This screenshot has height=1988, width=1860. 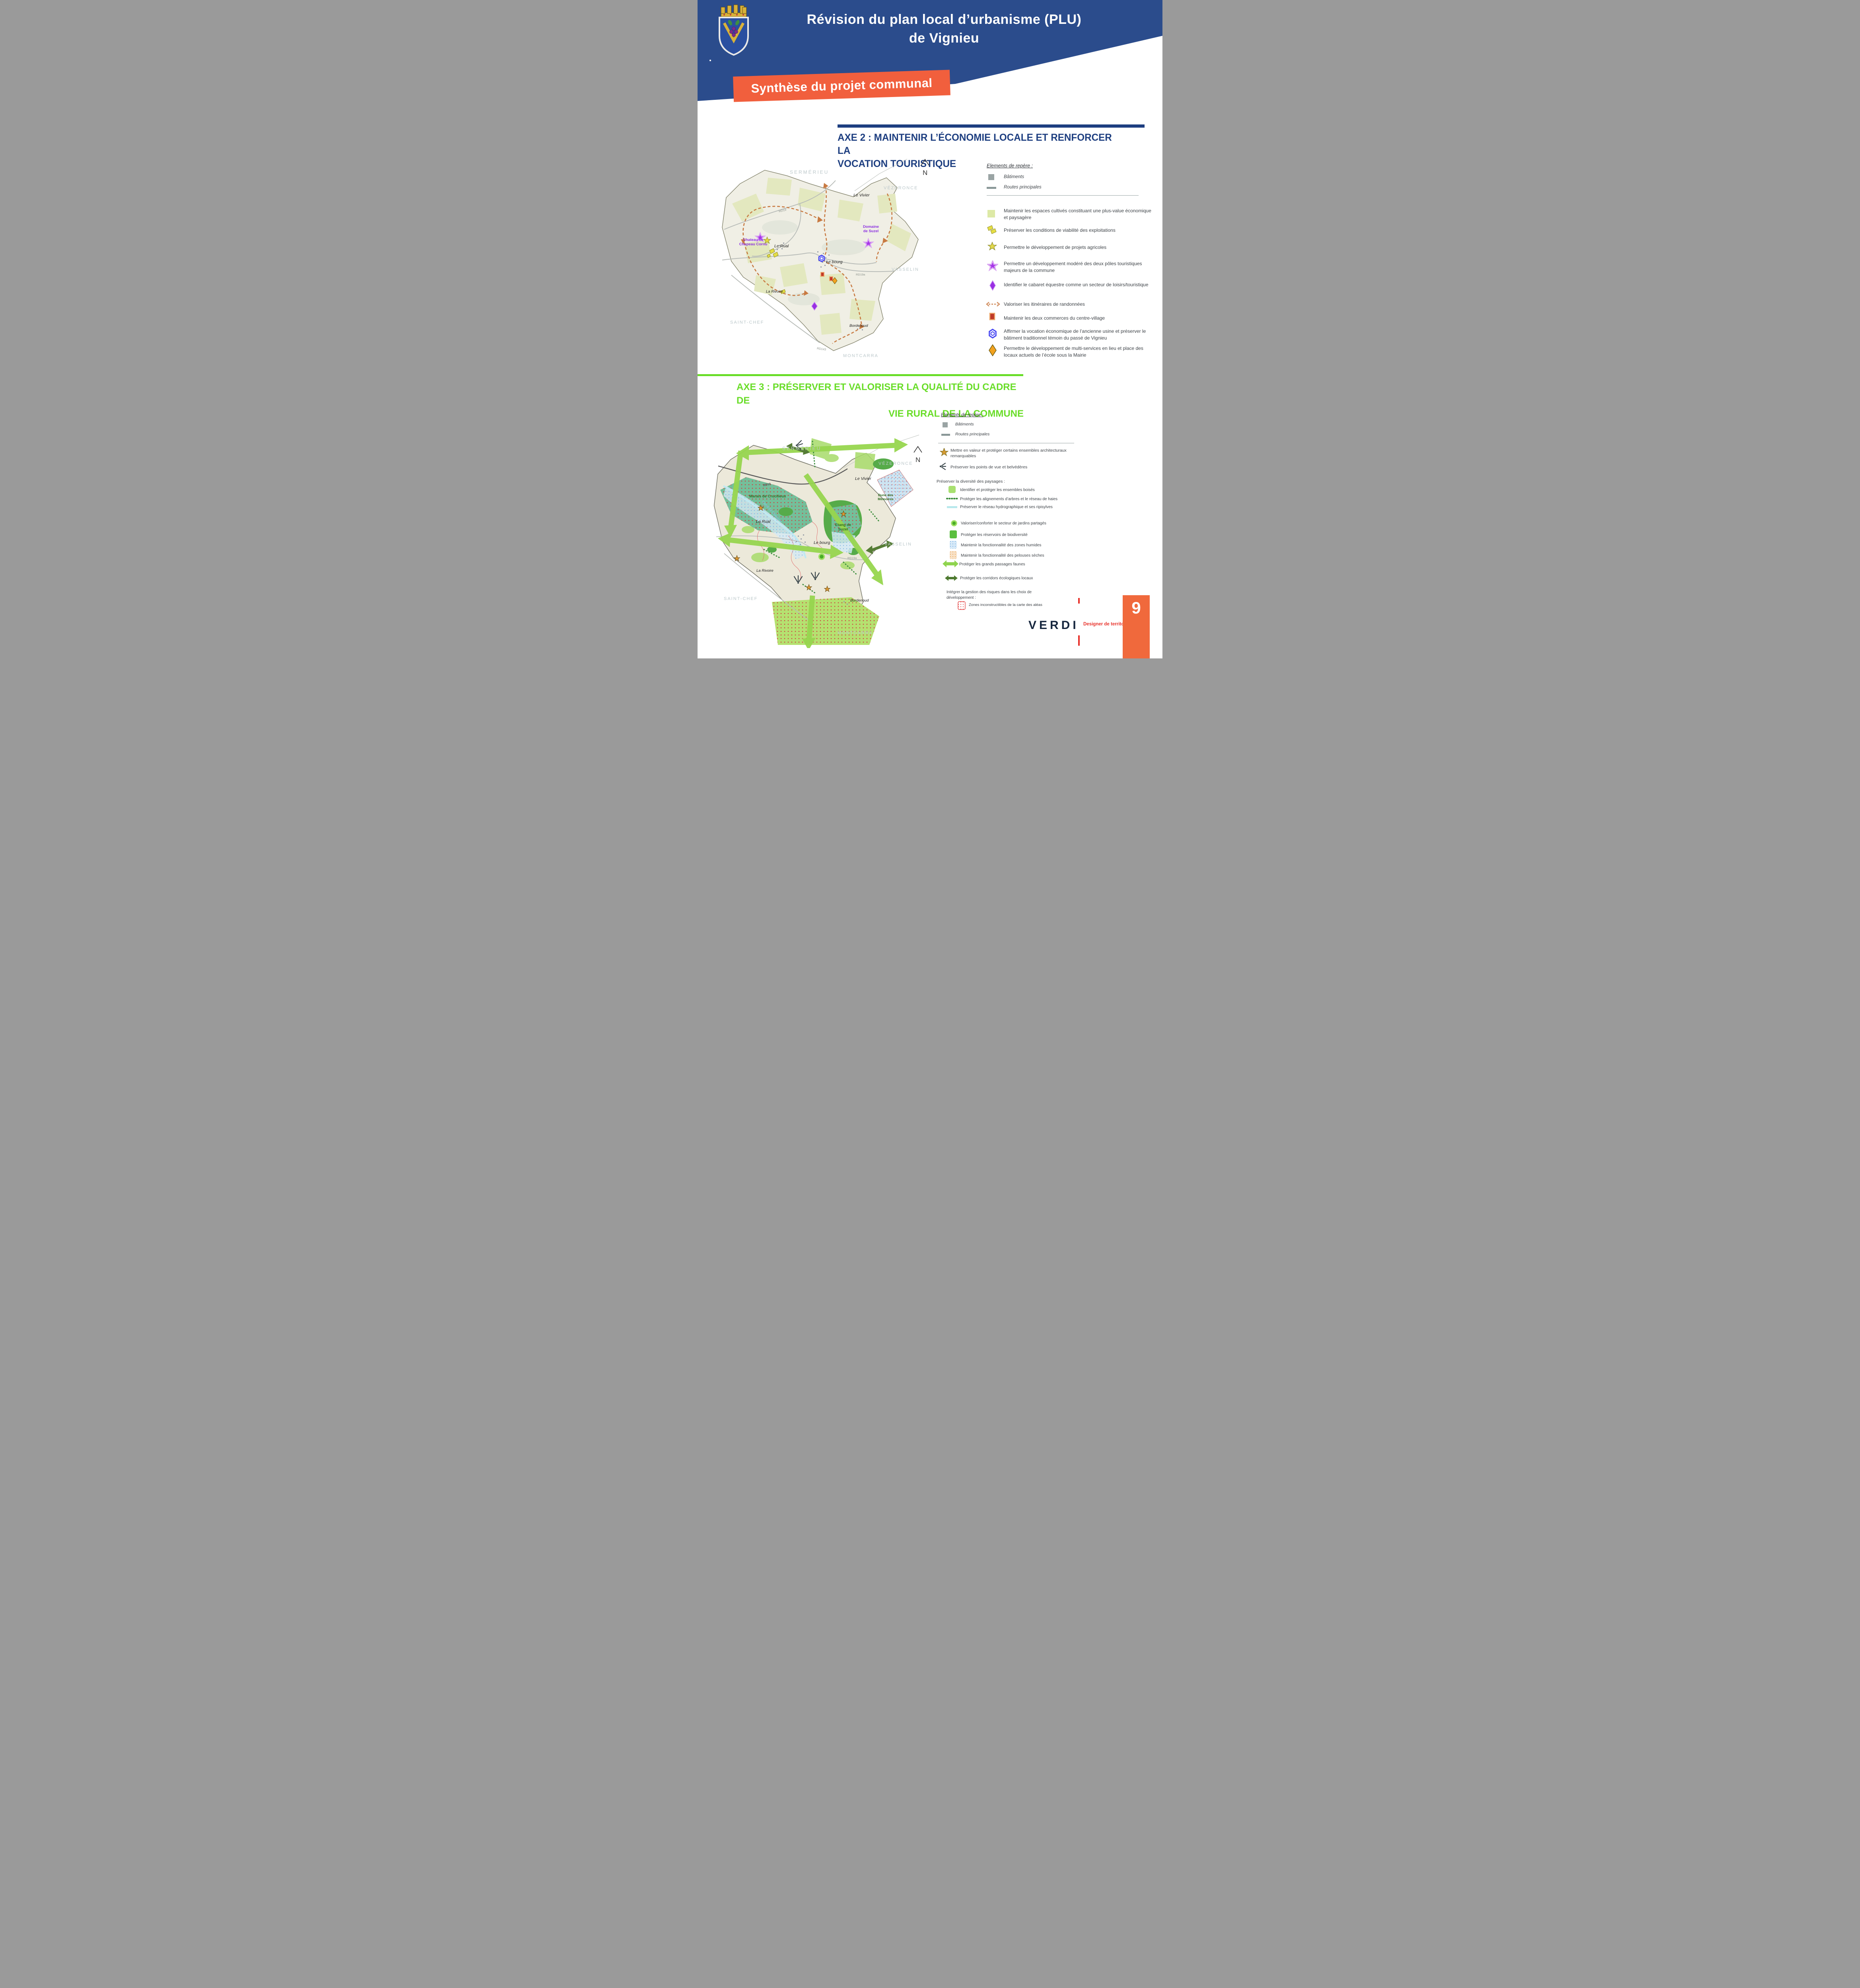 I want to click on axe2-map, so click(x=820, y=255).